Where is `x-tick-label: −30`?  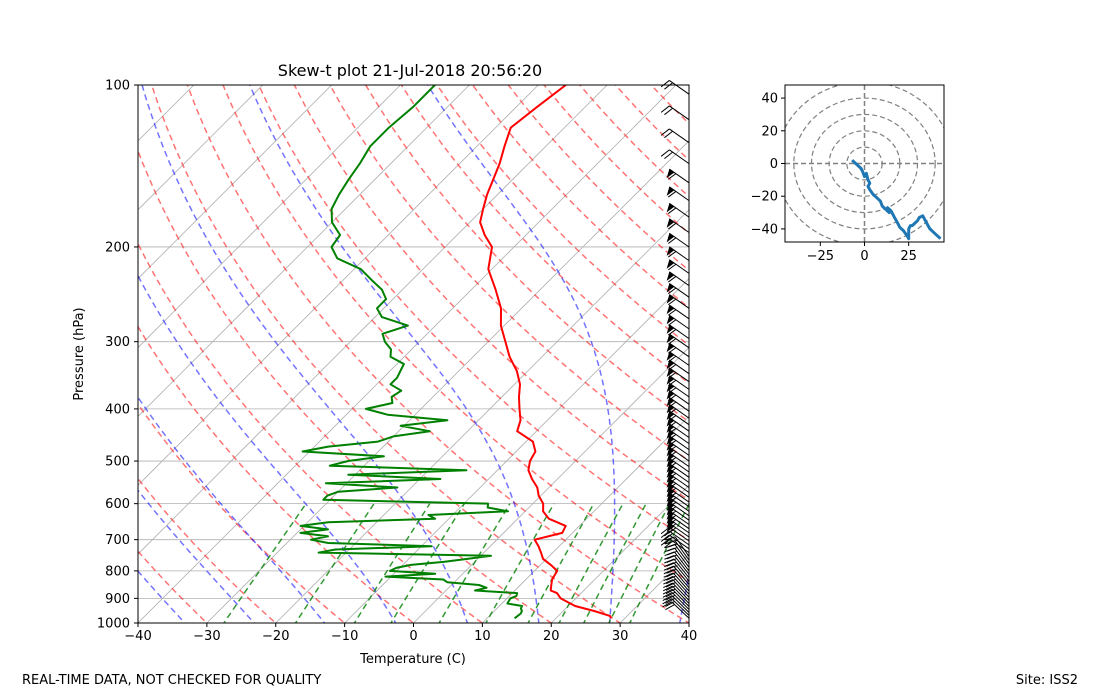 x-tick-label: −30 is located at coordinates (206, 636).